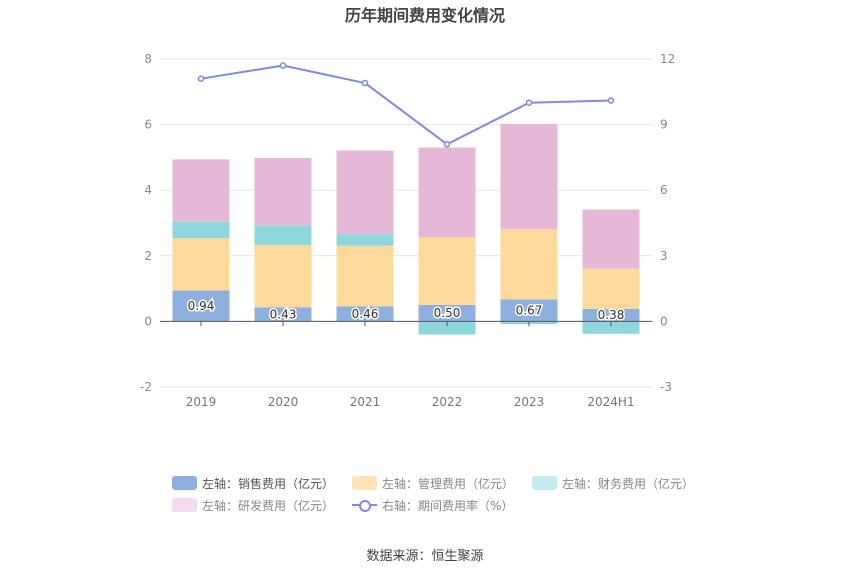  I want to click on data-label: 0.67, so click(529, 310).